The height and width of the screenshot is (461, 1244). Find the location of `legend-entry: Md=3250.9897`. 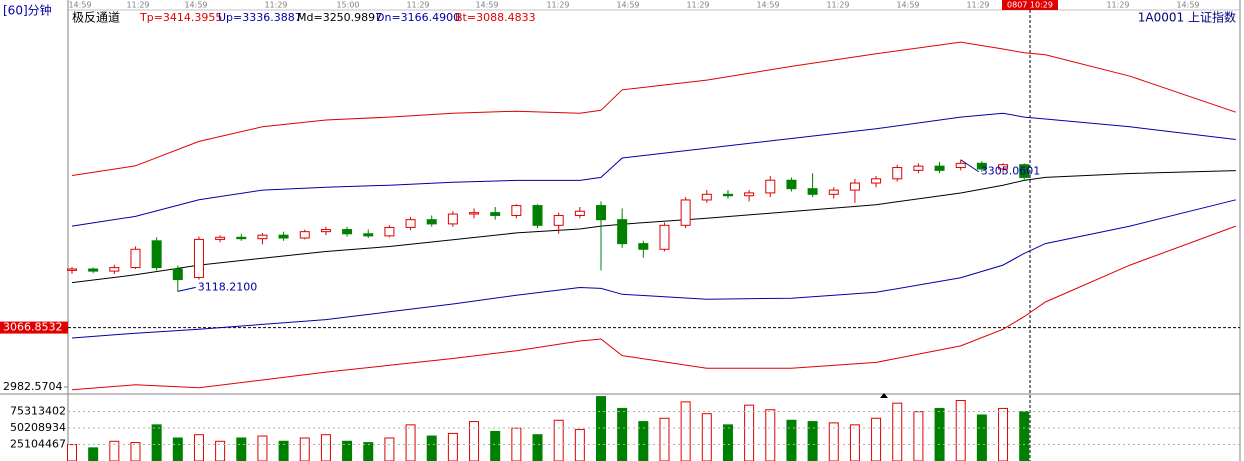

legend-entry: Md=3250.9897 is located at coordinates (339, 17).